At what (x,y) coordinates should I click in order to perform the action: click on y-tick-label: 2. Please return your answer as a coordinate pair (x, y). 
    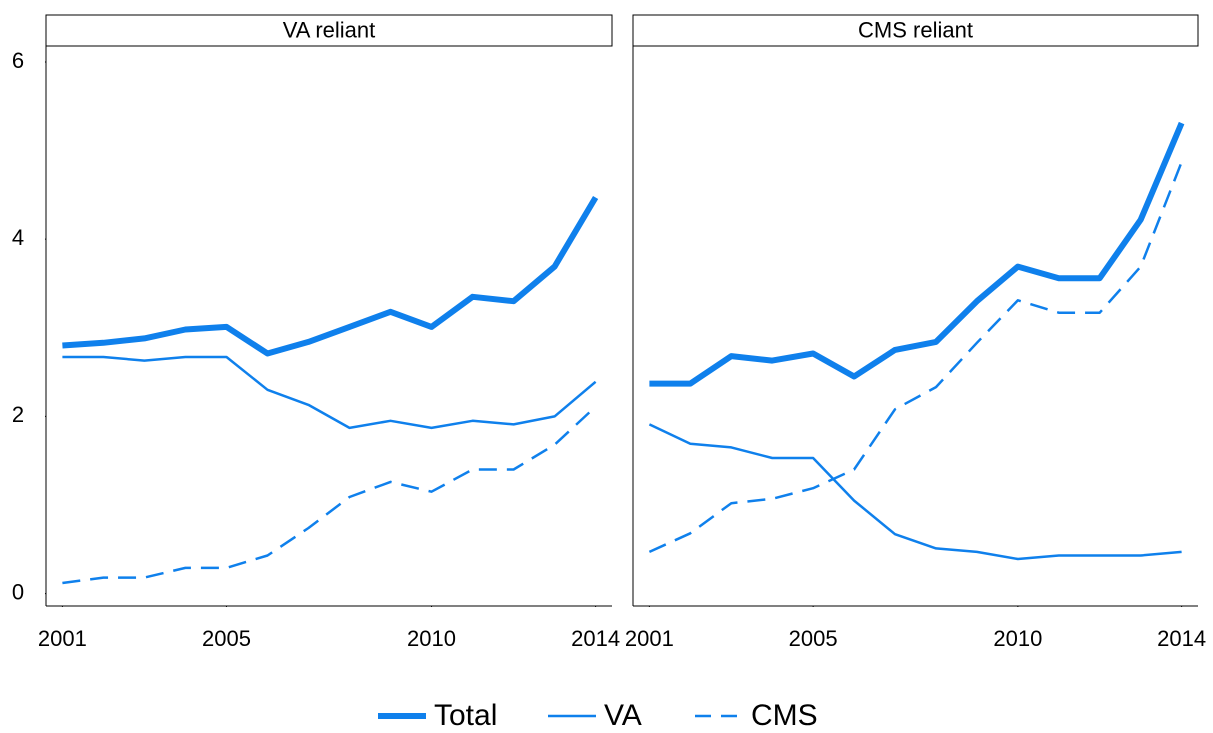
    Looking at the image, I should click on (18, 414).